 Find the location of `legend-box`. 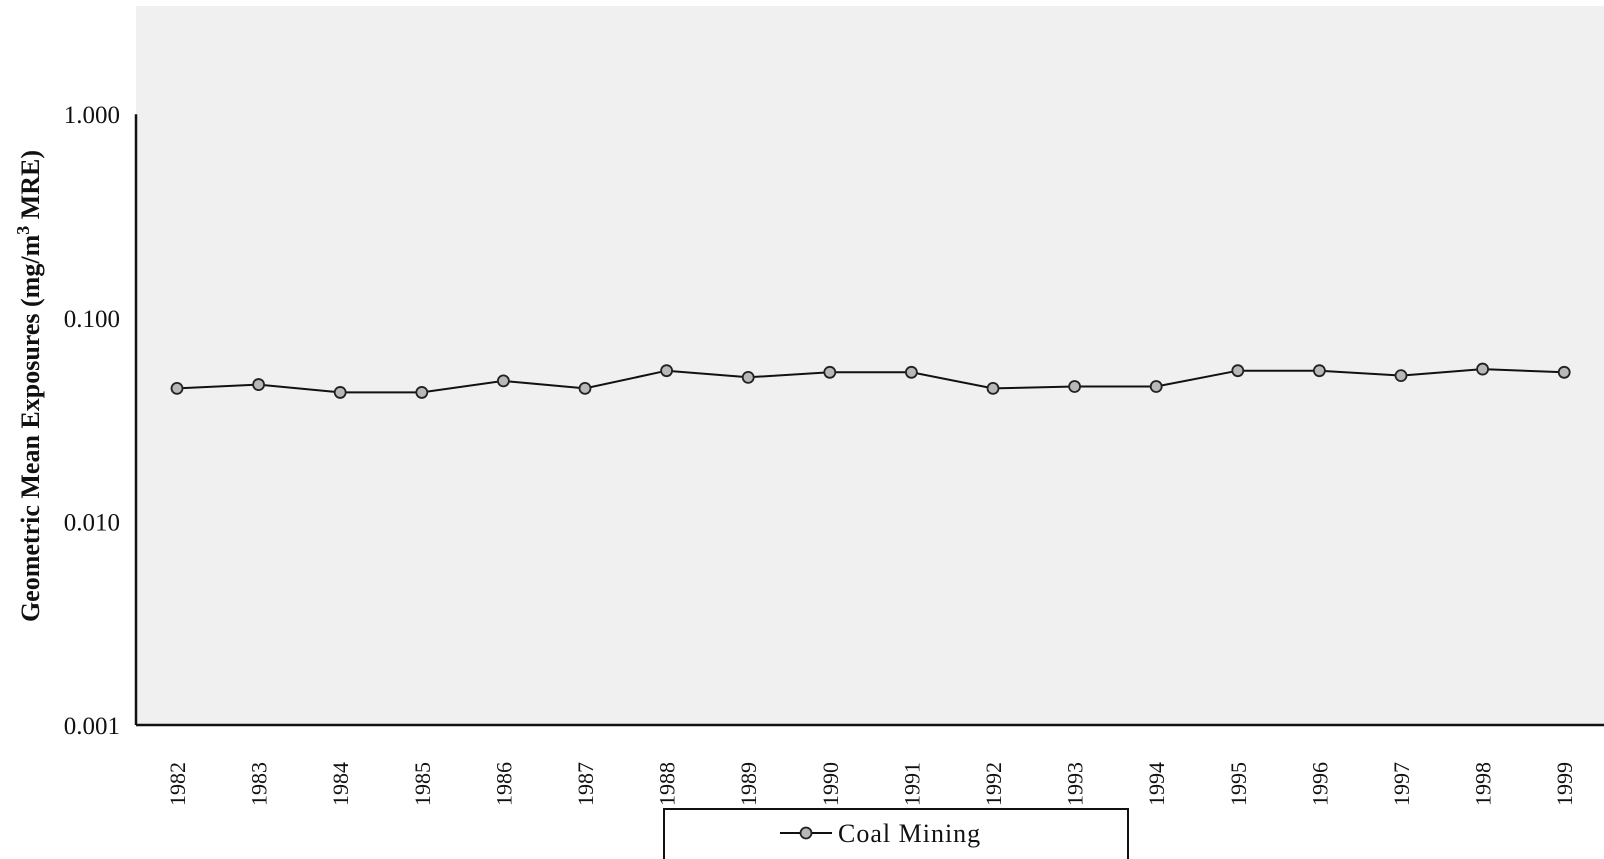

legend-box is located at coordinates (896, 833).